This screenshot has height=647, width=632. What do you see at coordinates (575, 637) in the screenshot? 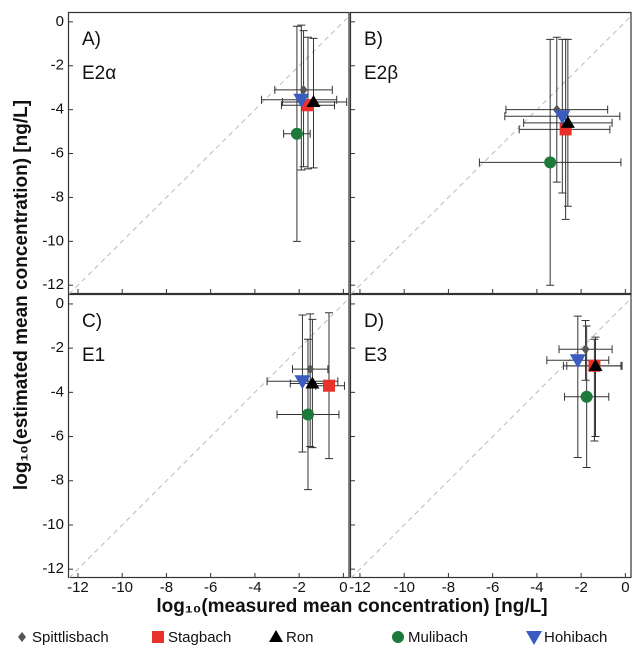
I see `legend-label: Hohibach` at bounding box center [575, 637].